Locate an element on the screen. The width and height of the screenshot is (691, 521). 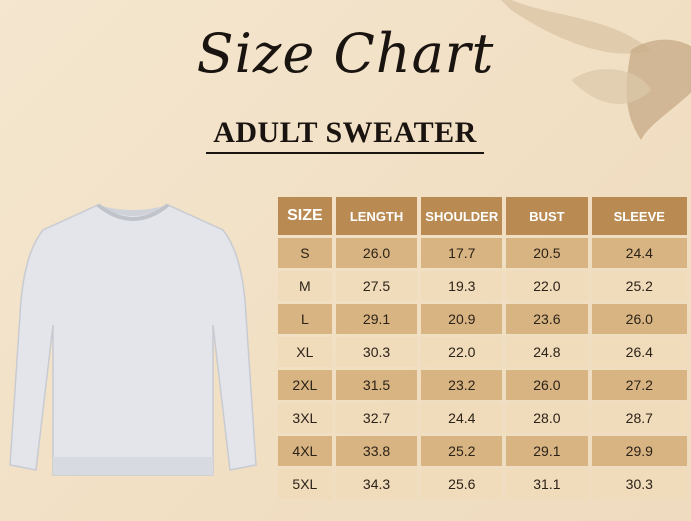
table-cell: 5XL is located at coordinates (305, 484).